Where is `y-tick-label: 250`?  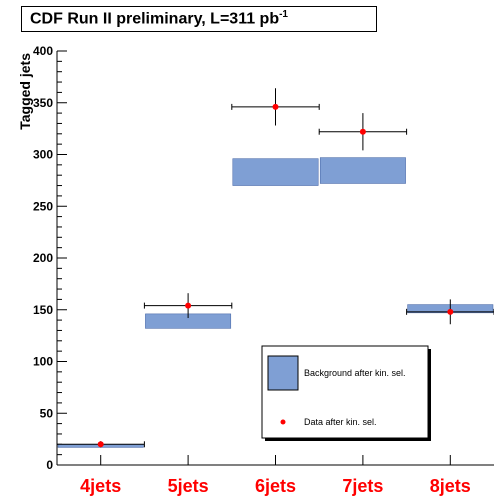
y-tick-label: 250 is located at coordinates (43, 206).